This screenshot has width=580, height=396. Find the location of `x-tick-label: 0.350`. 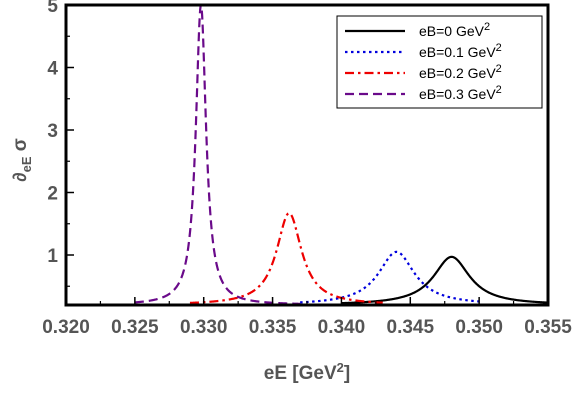

x-tick-label: 0.350 is located at coordinates (479, 327).